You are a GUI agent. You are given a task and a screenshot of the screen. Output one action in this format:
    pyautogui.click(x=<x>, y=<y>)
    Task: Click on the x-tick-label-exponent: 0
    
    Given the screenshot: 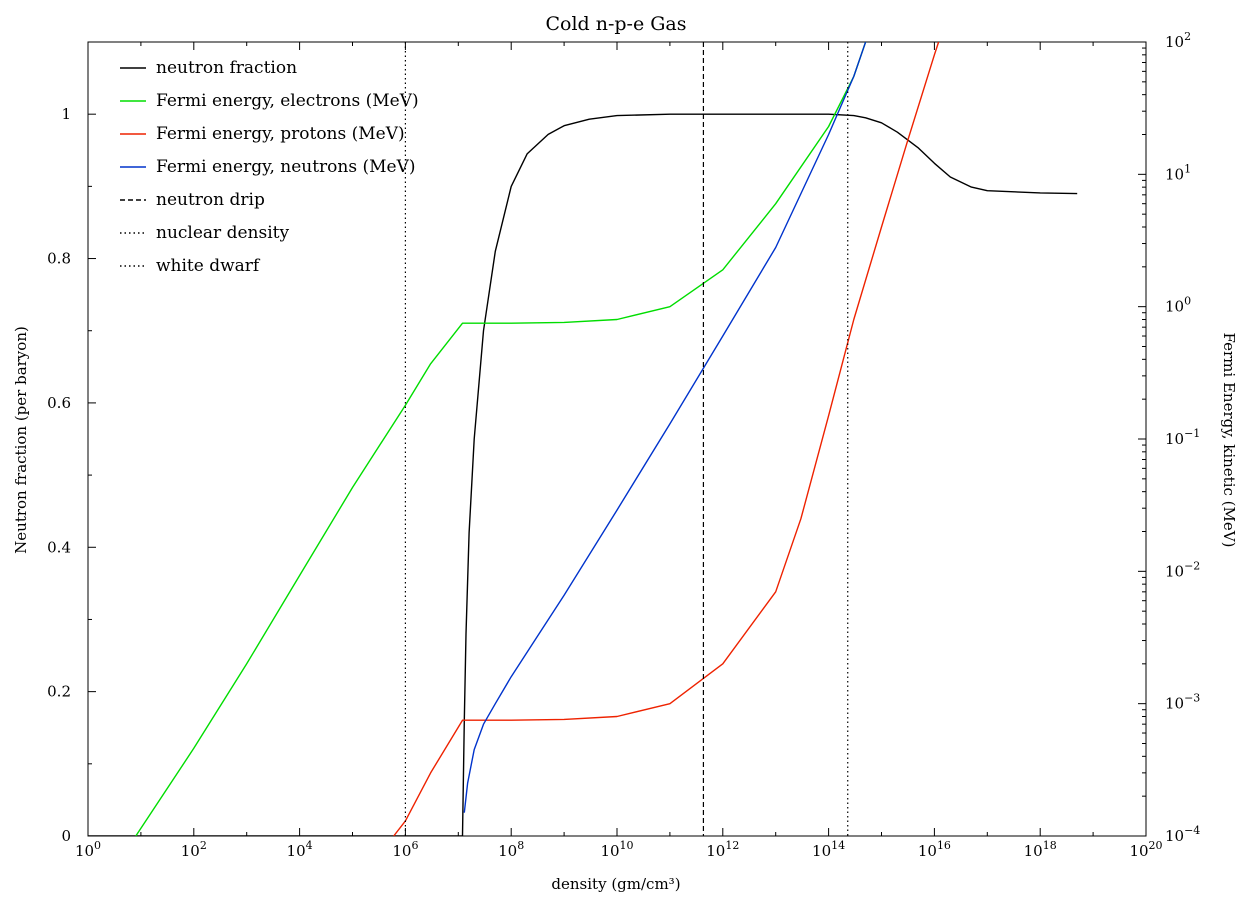 What is the action you would take?
    pyautogui.click(x=97, y=845)
    